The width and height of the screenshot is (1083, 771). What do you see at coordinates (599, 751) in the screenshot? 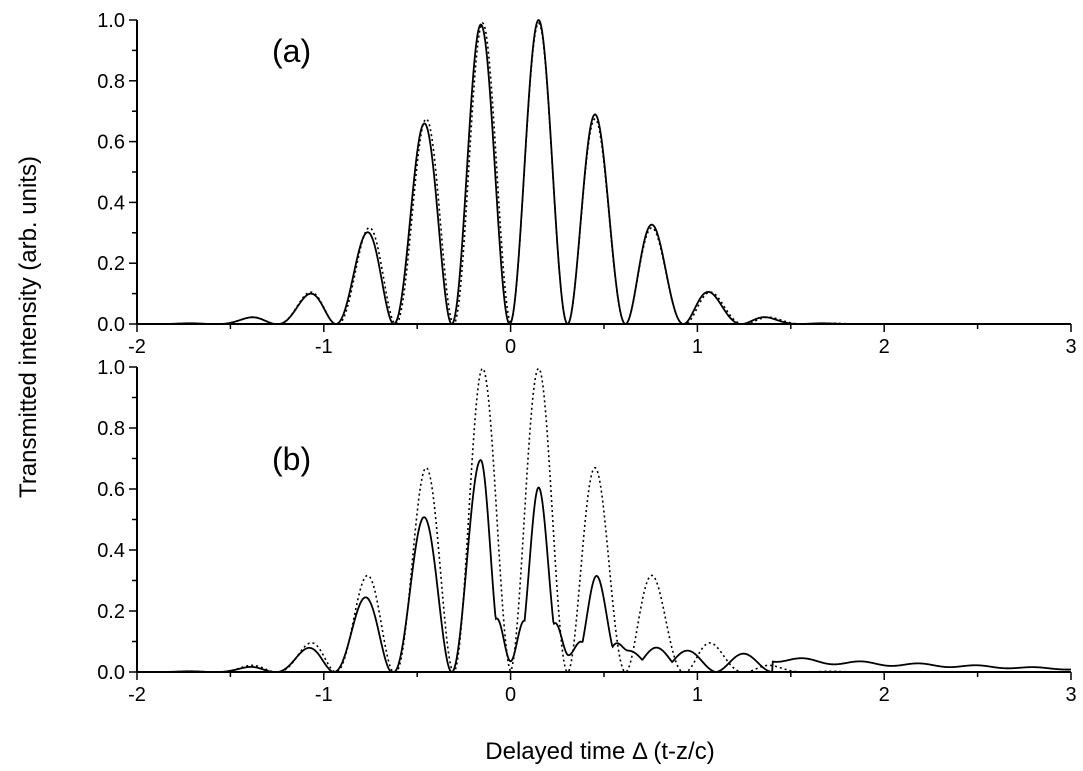
I see `x-axis-title: Delayed time Δ (t-z/c)` at bounding box center [599, 751].